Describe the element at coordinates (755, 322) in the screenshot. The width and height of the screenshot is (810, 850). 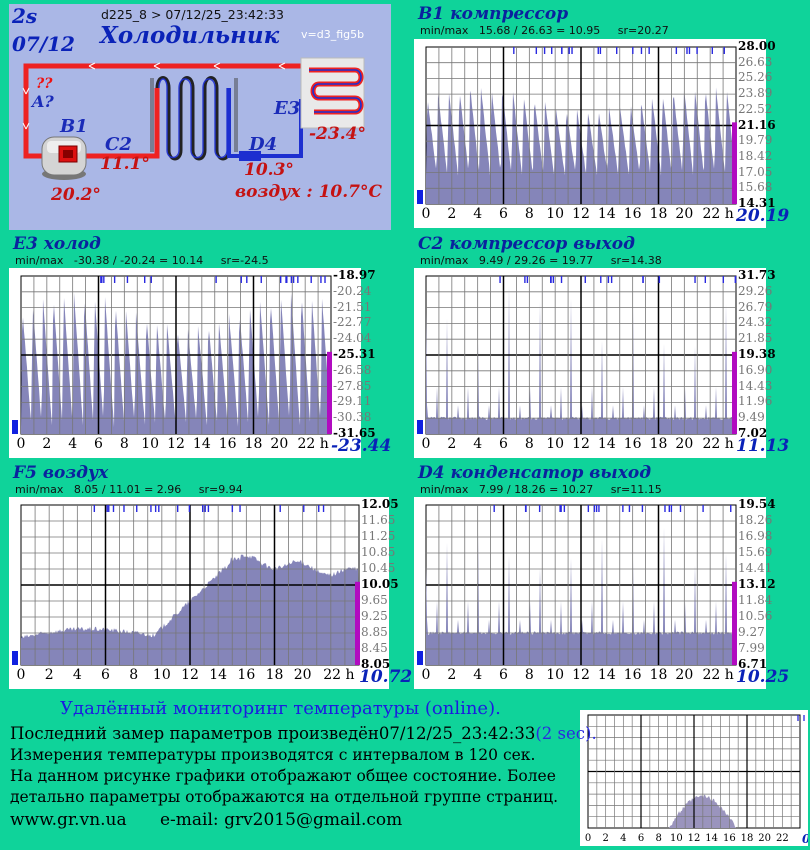
I see `y-tick-label: 24.32` at that location.